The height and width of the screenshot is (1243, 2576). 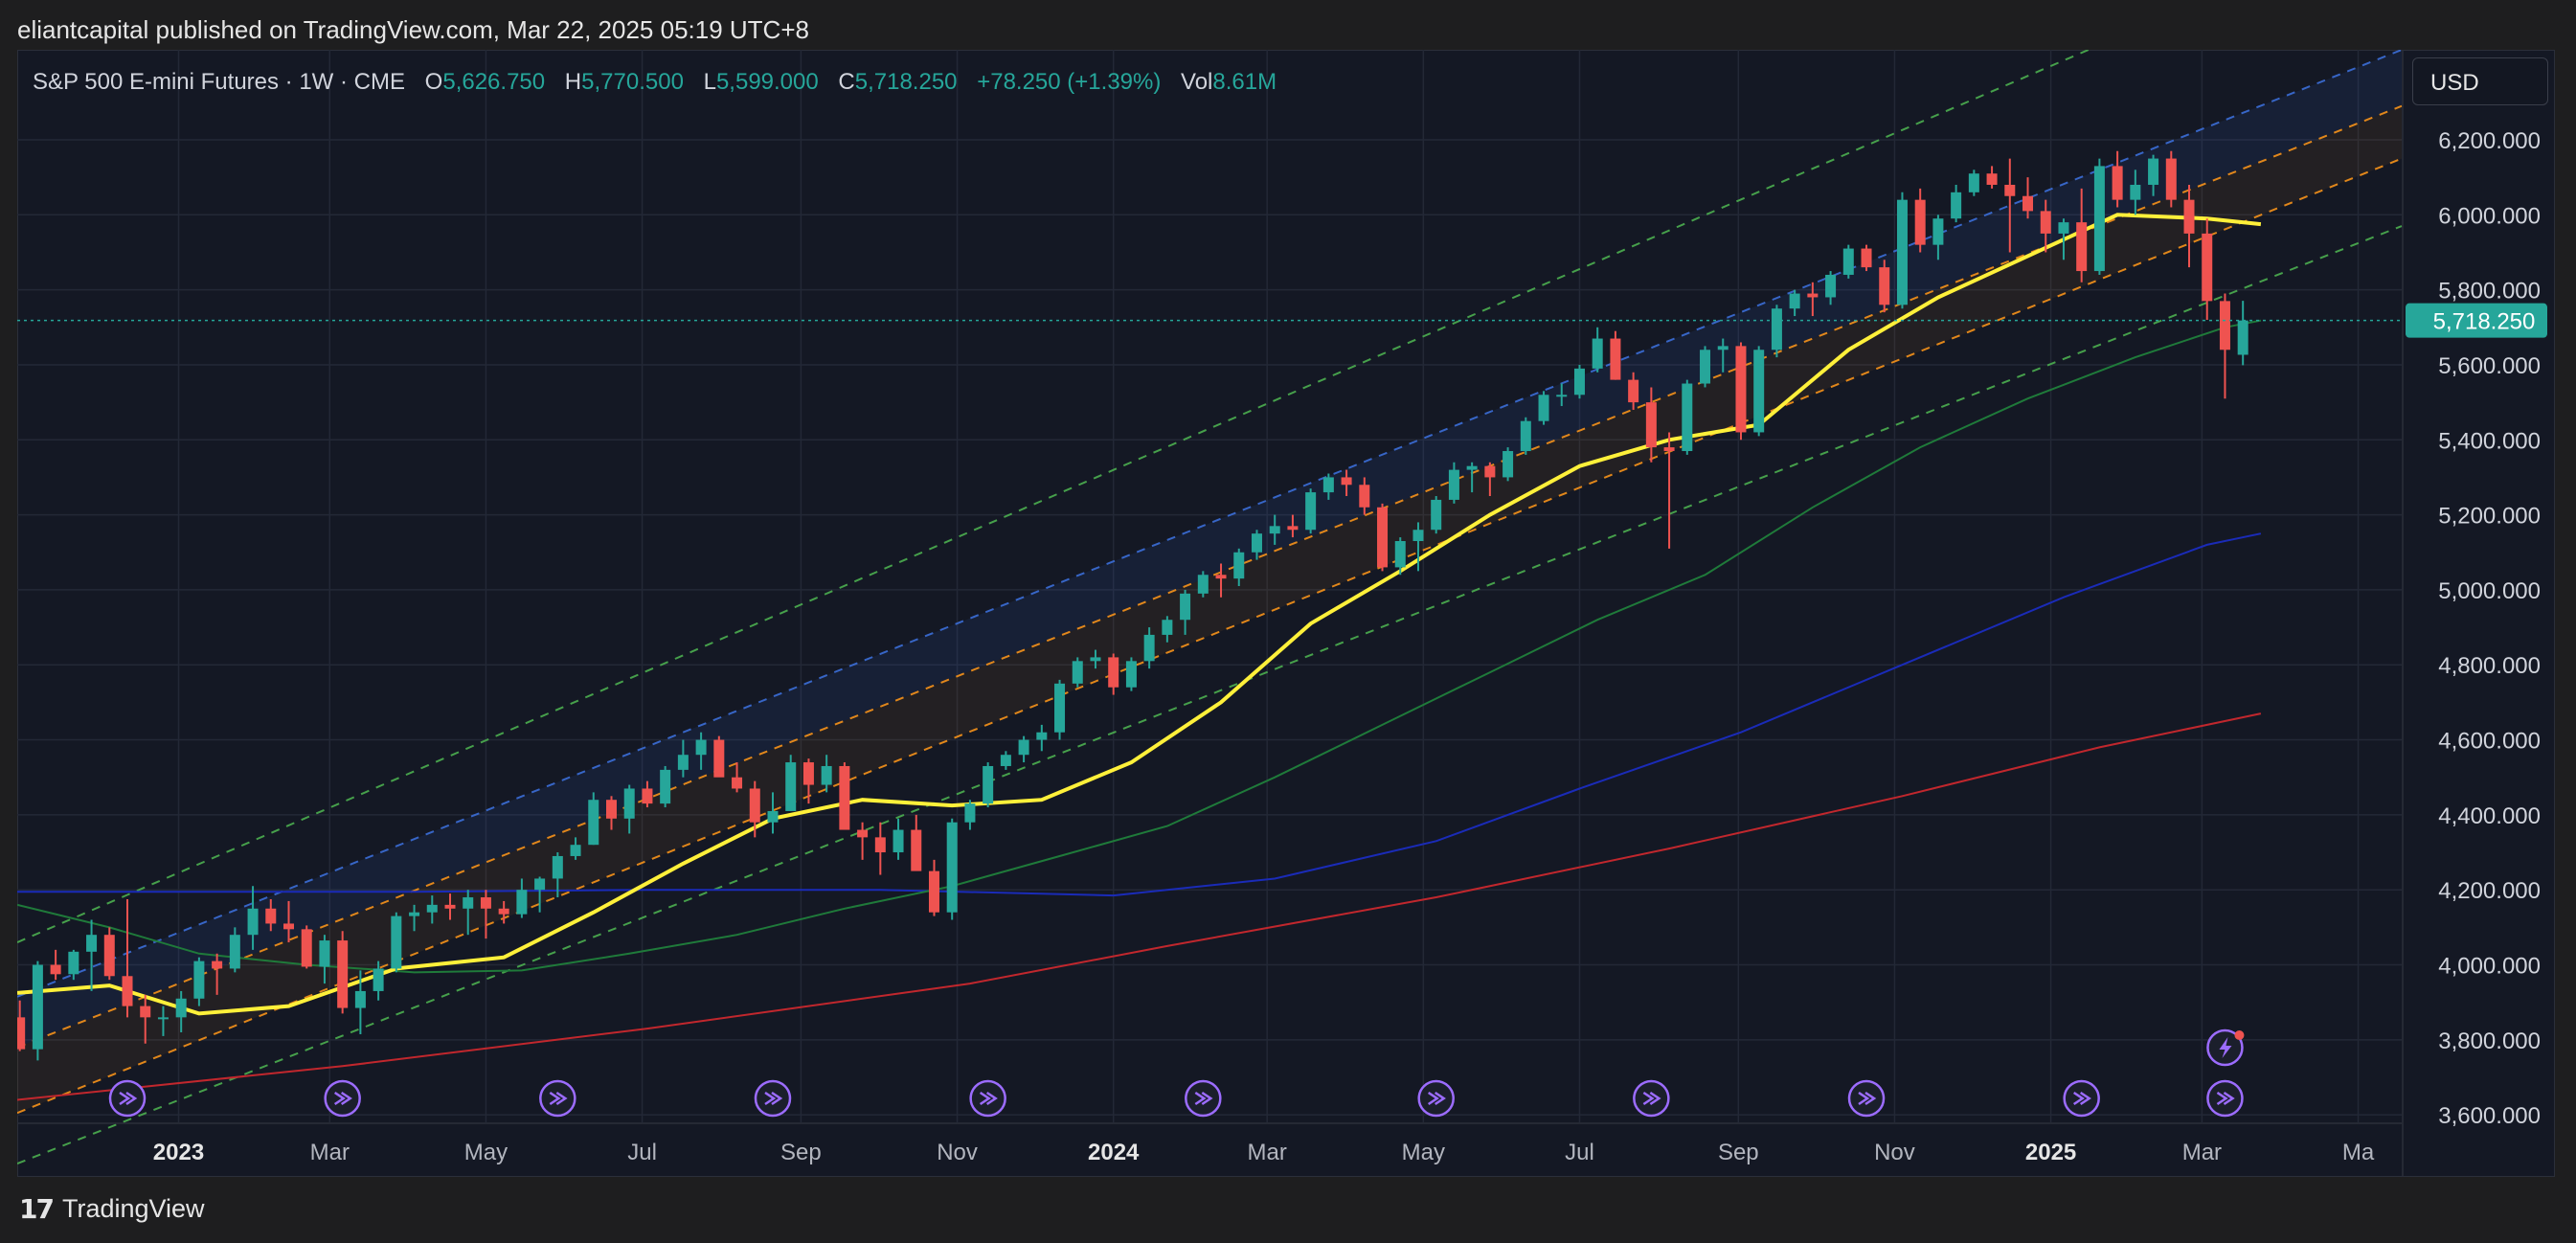 What do you see at coordinates (112, 1208) in the screenshot?
I see `tradingview-brand: 17 TradingView` at bounding box center [112, 1208].